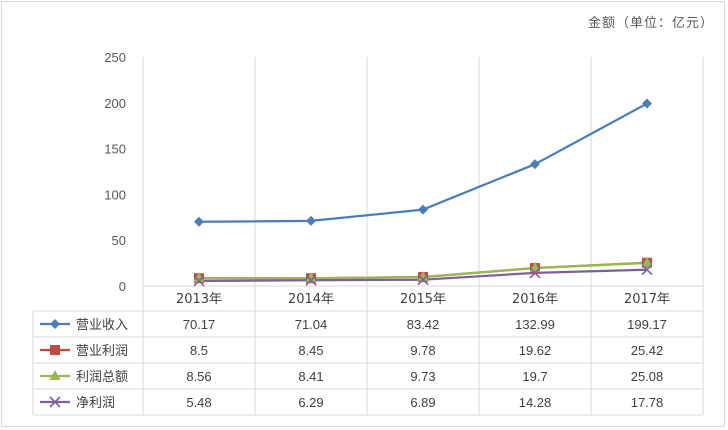 This screenshot has height=430, width=728. What do you see at coordinates (102, 325) in the screenshot?
I see `legend-entry-label: 营业收入` at bounding box center [102, 325].